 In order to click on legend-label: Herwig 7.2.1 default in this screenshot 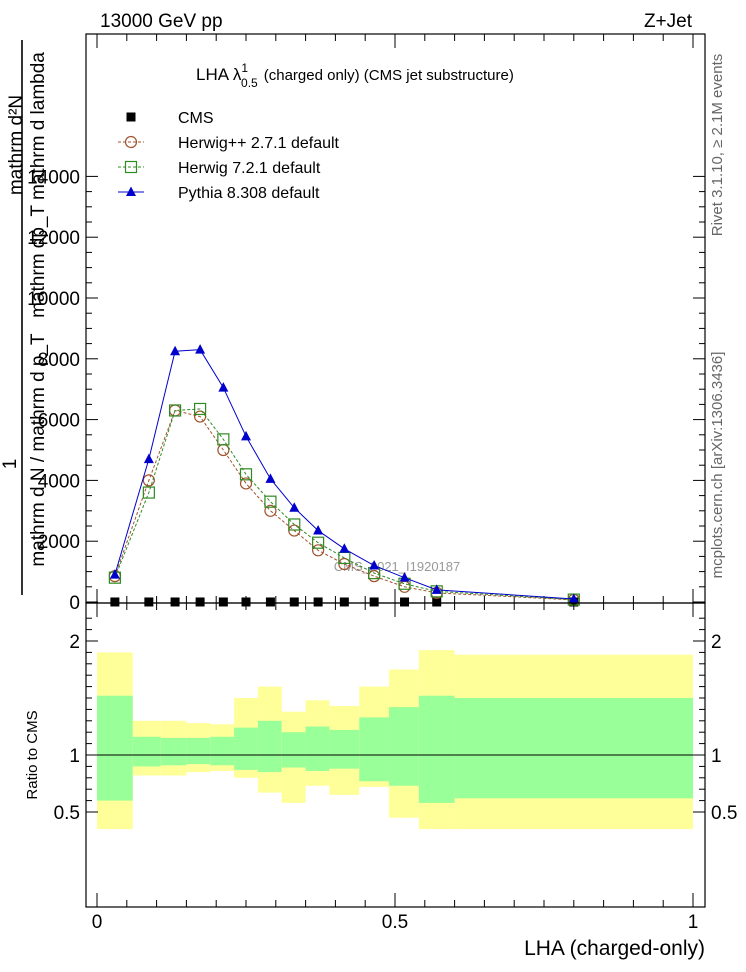, I will do `click(249, 168)`.